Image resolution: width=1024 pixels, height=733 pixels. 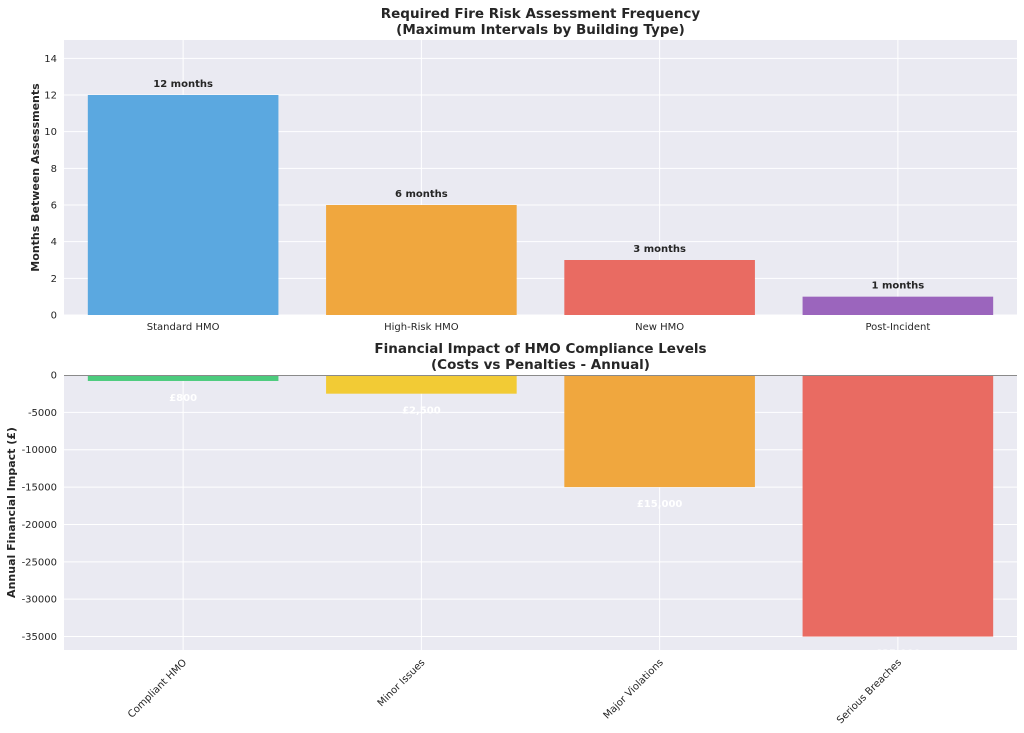 I want to click on x-tick-label: Serious Breaches, so click(x=869, y=691).